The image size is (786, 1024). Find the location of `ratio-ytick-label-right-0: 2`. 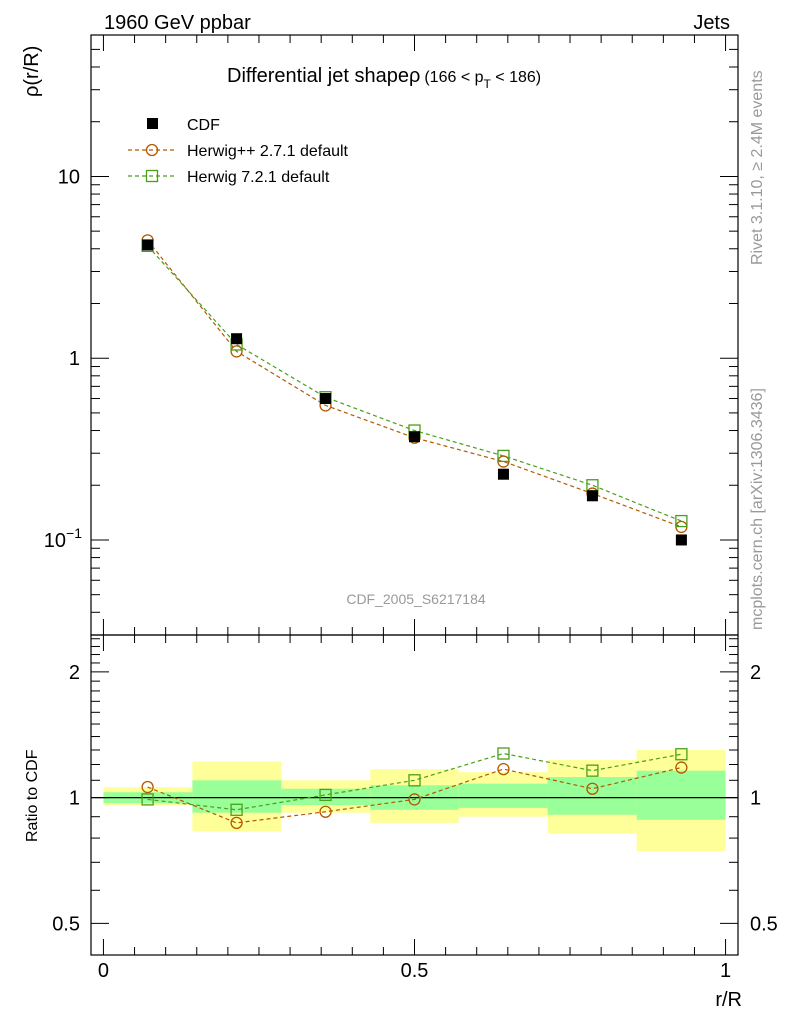

ratio-ytick-label-right-0: 2 is located at coordinates (755, 673).